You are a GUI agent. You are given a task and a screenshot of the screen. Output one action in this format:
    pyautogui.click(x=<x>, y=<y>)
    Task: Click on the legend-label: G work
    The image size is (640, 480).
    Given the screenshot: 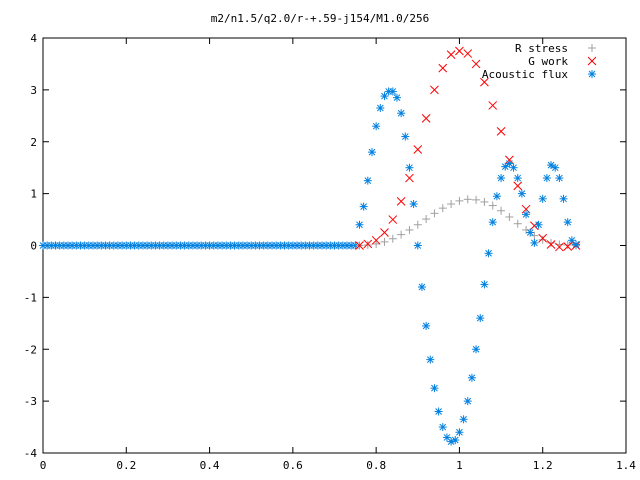 What is the action you would take?
    pyautogui.click(x=548, y=61)
    